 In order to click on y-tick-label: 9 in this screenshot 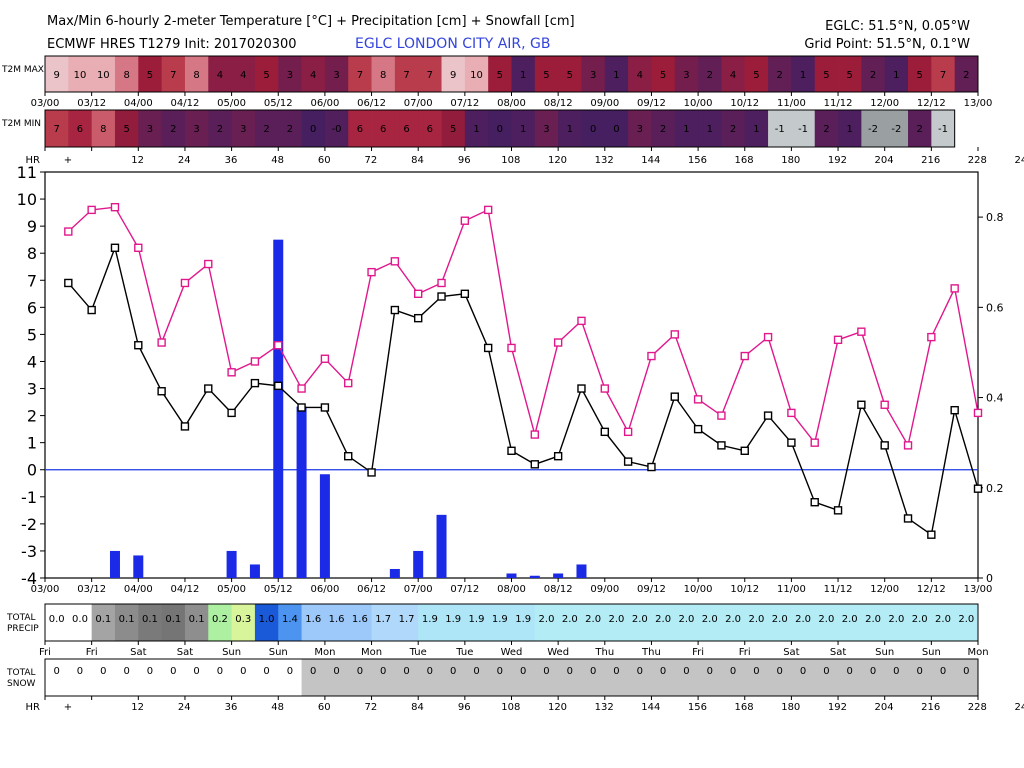, I will do `click(32, 226)`.